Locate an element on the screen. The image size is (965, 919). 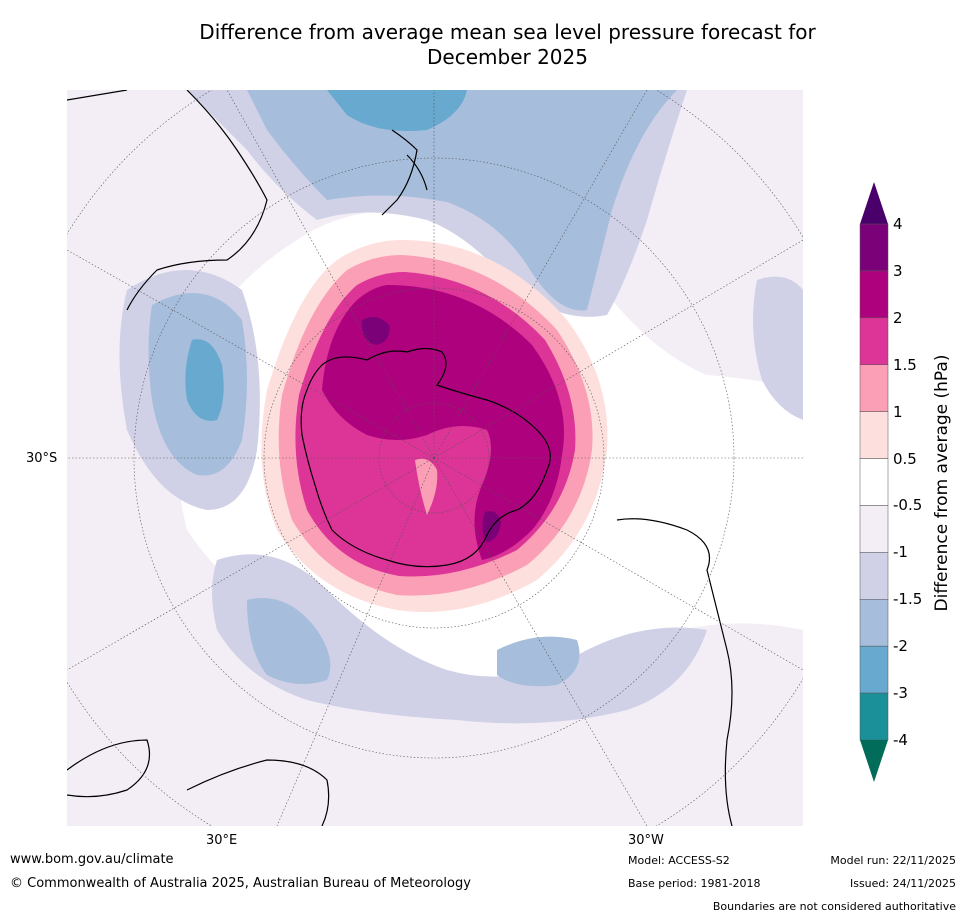
colorbar-tick-label: 1.5 is located at coordinates (905, 364).